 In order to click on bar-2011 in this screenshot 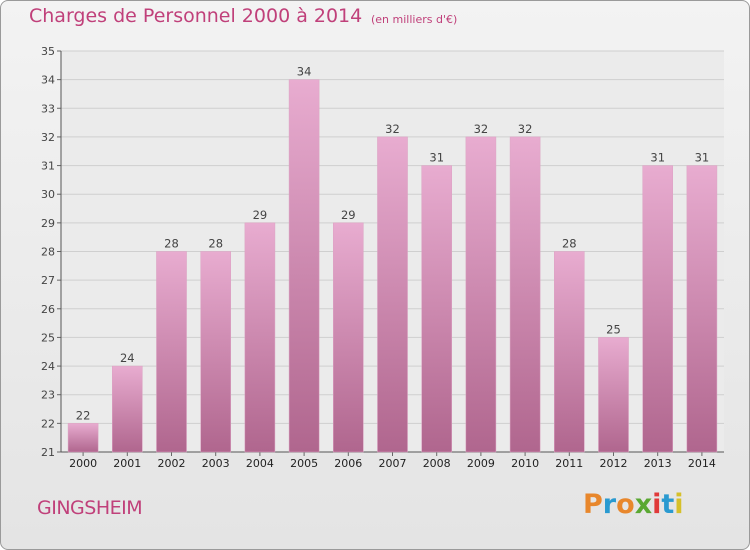, I will do `click(569, 352)`.